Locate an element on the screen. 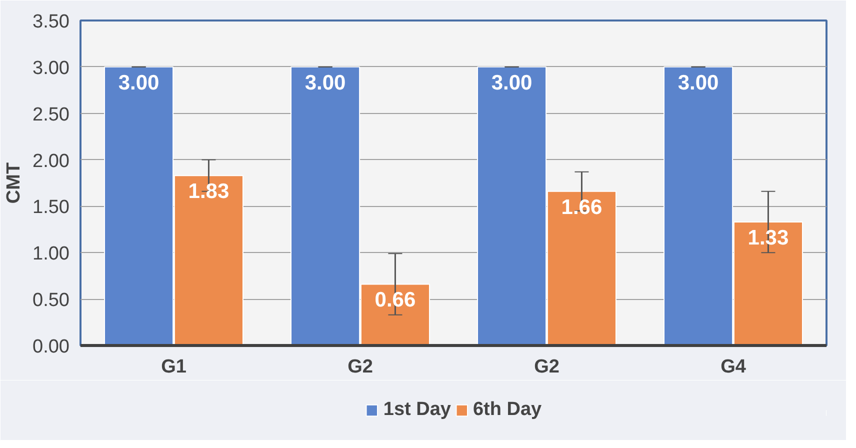 Image resolution: width=856 pixels, height=448 pixels. y-tick-label: 1.00 is located at coordinates (51, 254).